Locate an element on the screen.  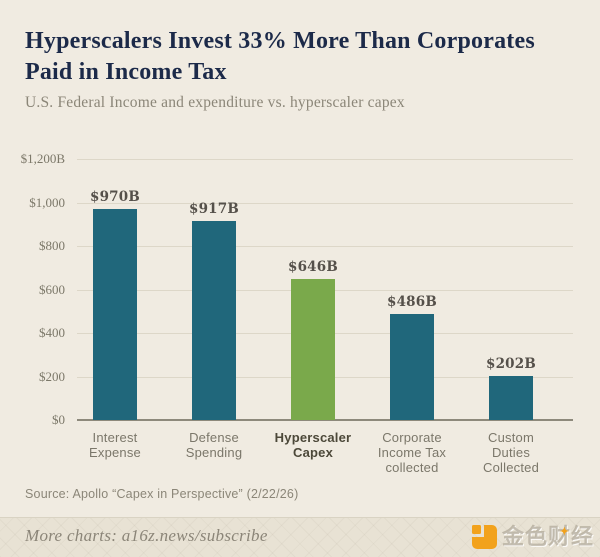
x-tick-label: Defense Spending is located at coordinates (214, 445).